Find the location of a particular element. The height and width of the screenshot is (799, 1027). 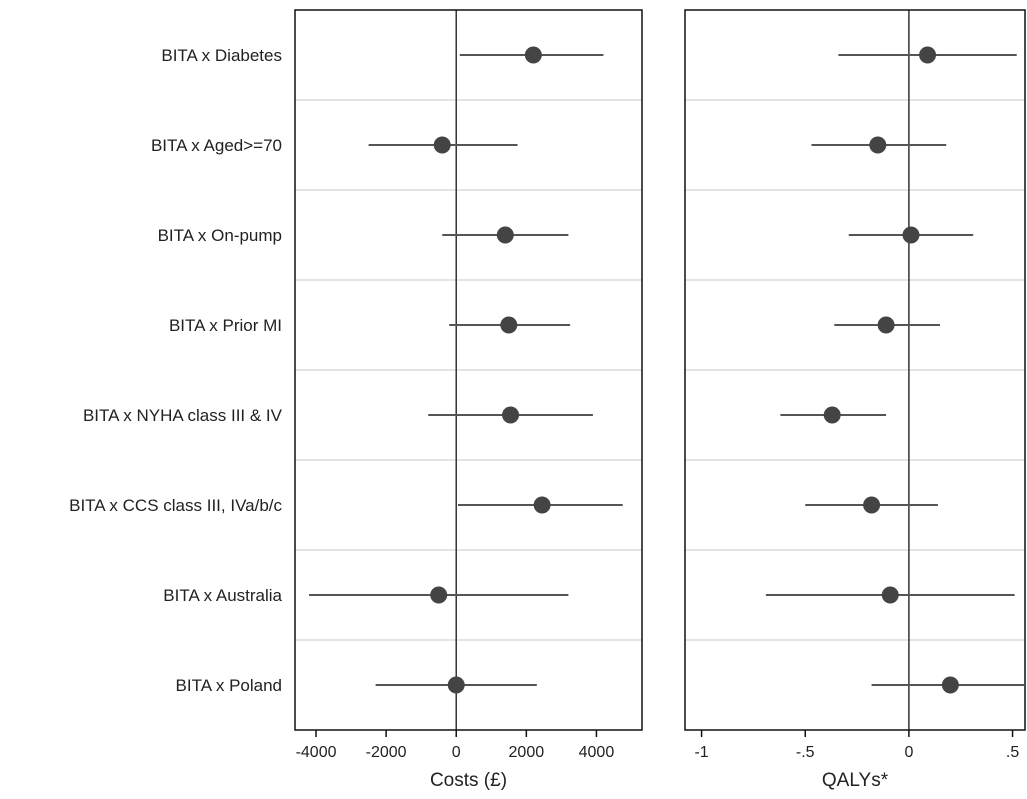

x-tick-label: -1 is located at coordinates (701, 752).